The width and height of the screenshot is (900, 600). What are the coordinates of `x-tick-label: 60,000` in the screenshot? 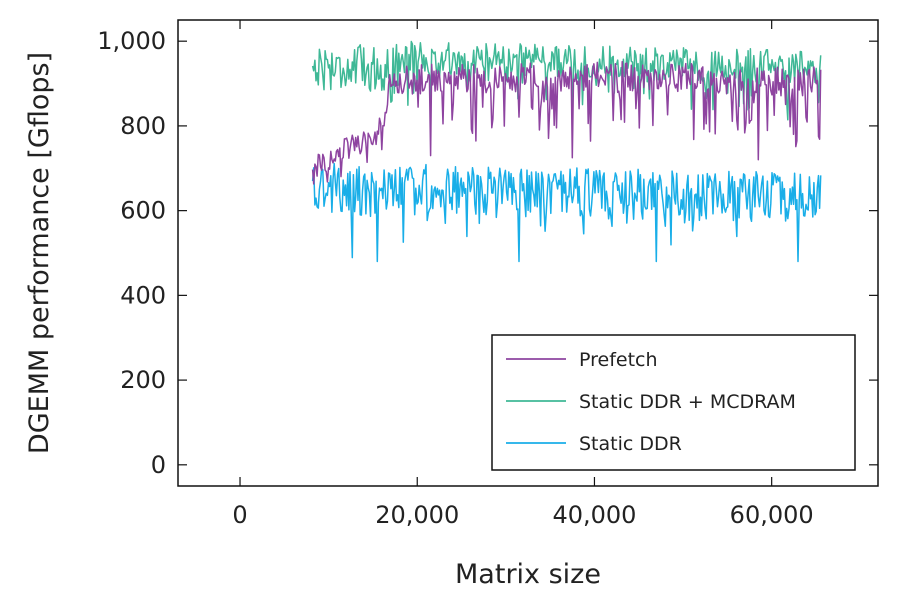 It's located at (772, 515).